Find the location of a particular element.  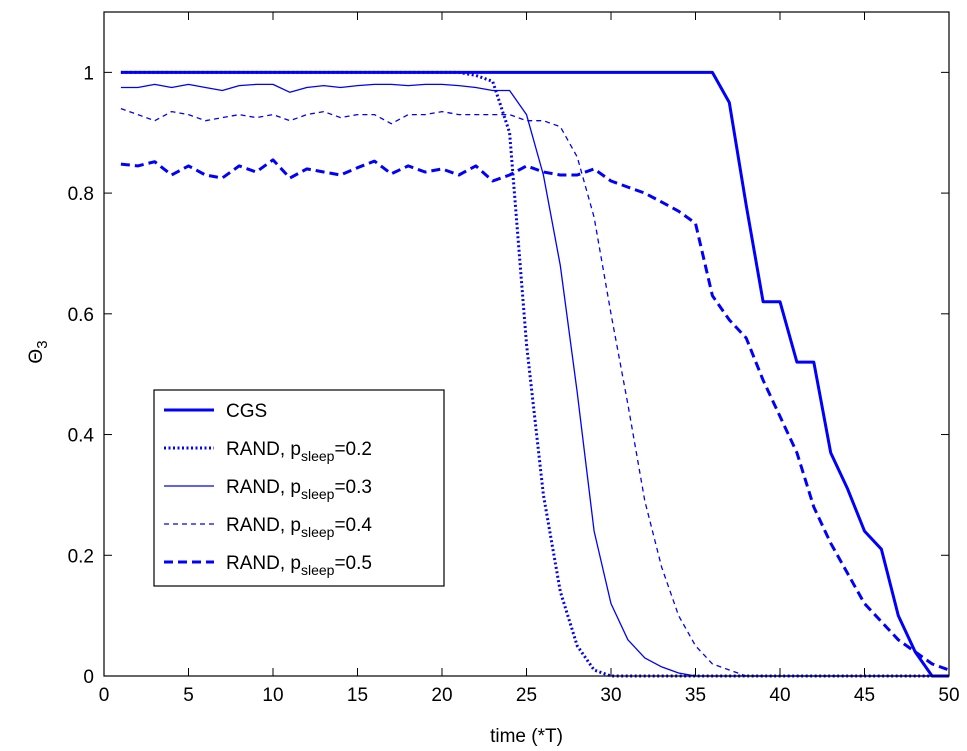

x-axis-label: time (*T) is located at coordinates (526, 736).